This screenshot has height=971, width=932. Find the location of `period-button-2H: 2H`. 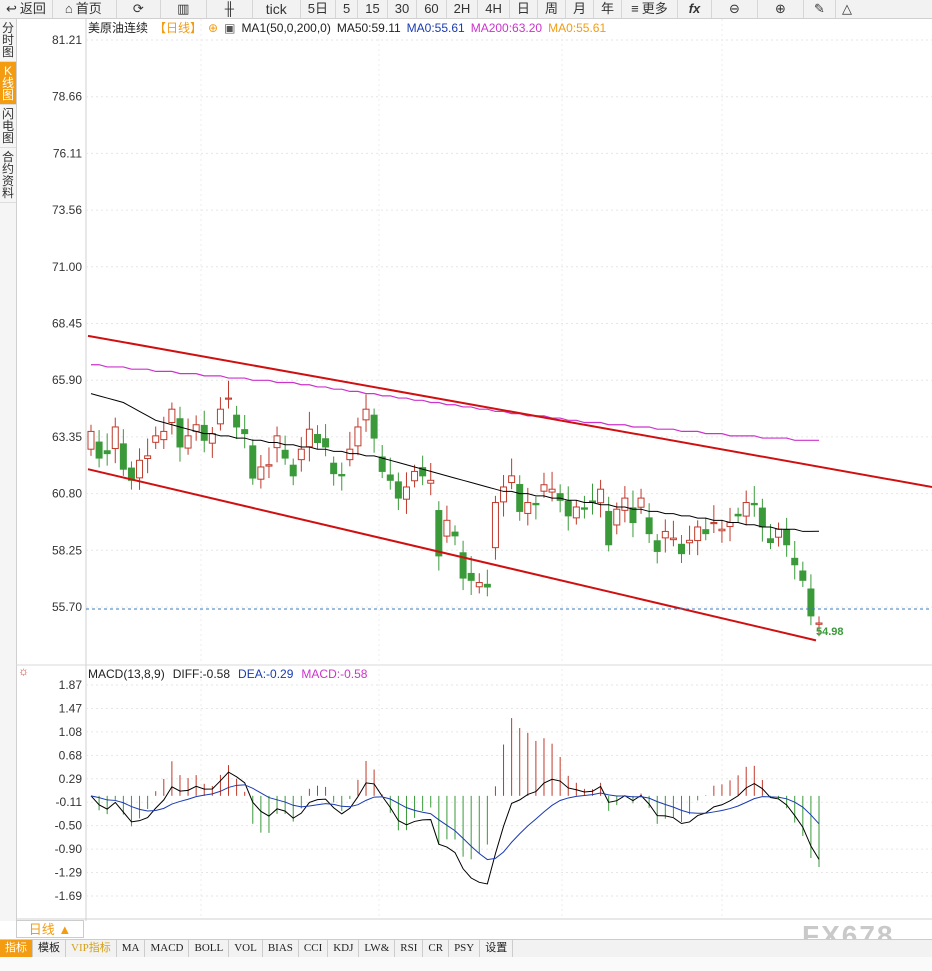

period-button-2H: 2H is located at coordinates (463, 9).